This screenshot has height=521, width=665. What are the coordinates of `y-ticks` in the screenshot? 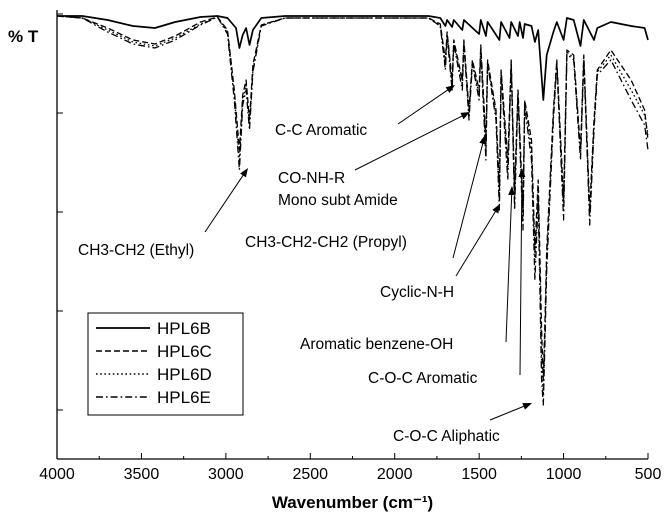 It's located at (60, 212).